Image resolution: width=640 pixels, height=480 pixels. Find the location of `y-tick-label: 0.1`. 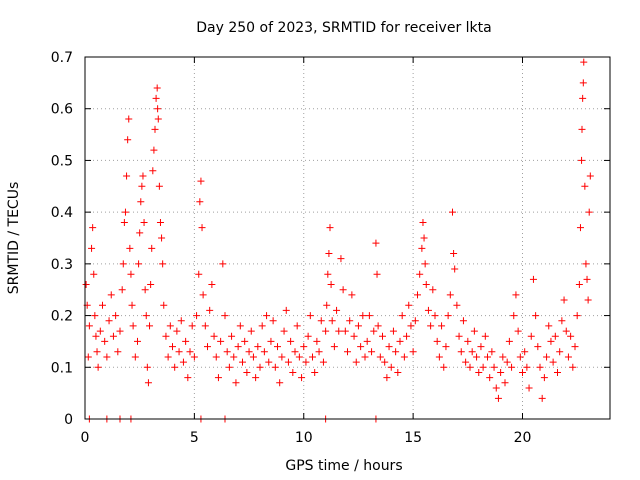

y-tick-label: 0.1 is located at coordinates (62, 368).